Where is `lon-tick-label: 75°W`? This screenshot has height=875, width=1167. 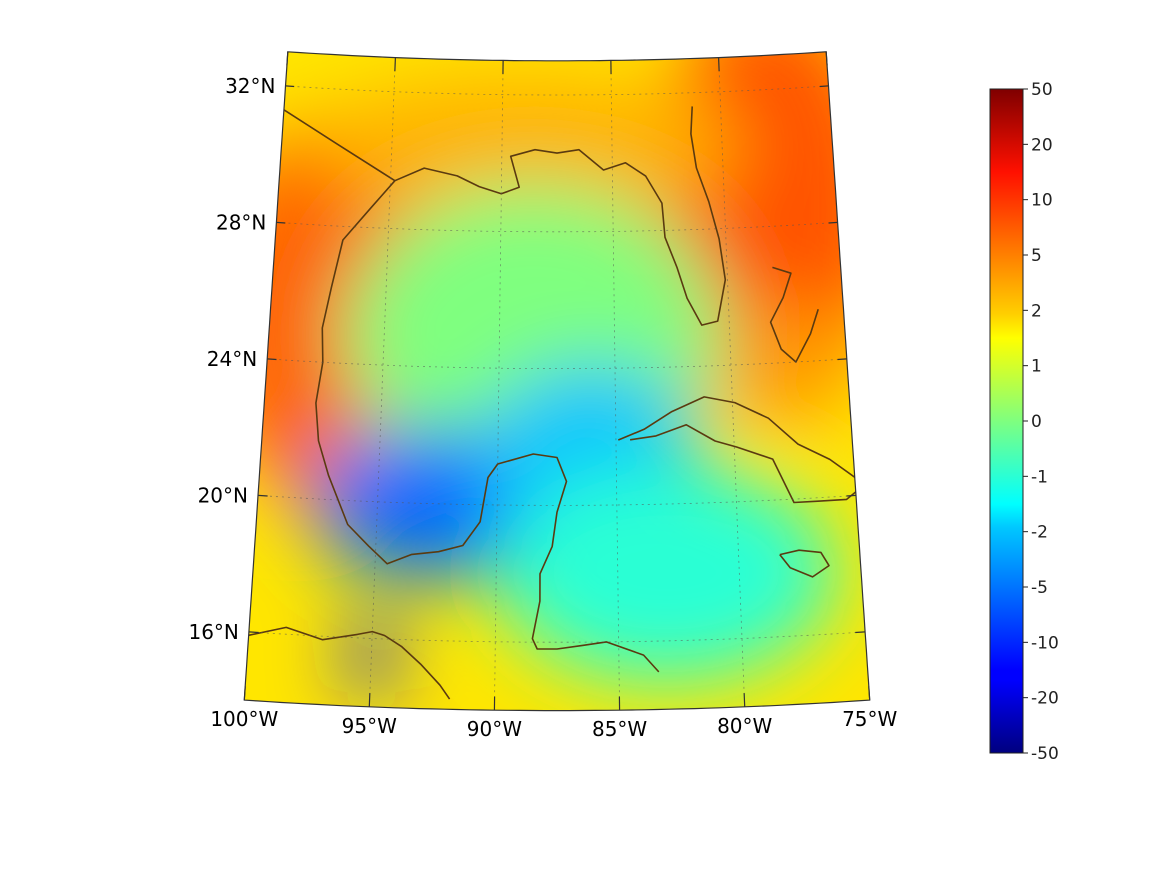
lon-tick-label: 75°W is located at coordinates (869, 719).